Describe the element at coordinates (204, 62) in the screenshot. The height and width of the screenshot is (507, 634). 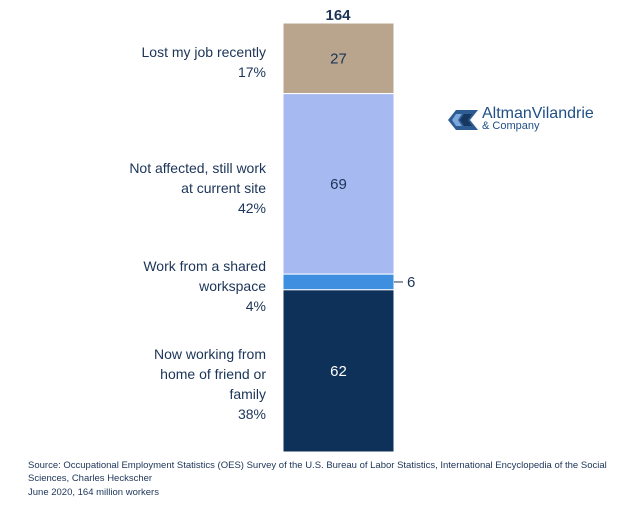
I see `label-lost-job: Lost my job recently 17%` at that location.